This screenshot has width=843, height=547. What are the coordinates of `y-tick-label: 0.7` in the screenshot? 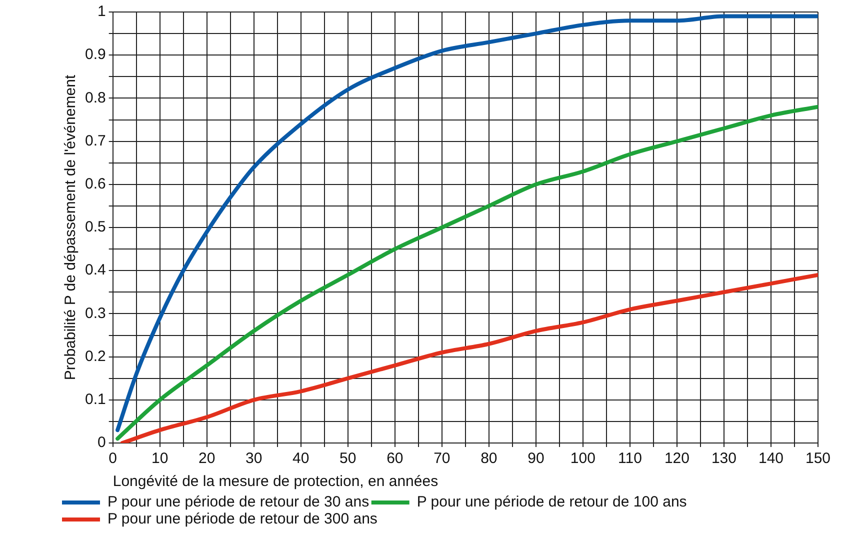 It's located at (95, 141).